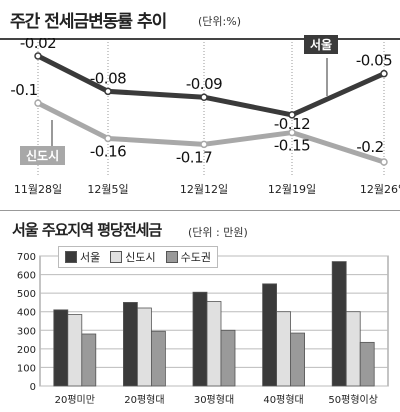  What do you see at coordinates (26, 276) in the screenshot?
I see `y-tick-label: 600` at bounding box center [26, 276].